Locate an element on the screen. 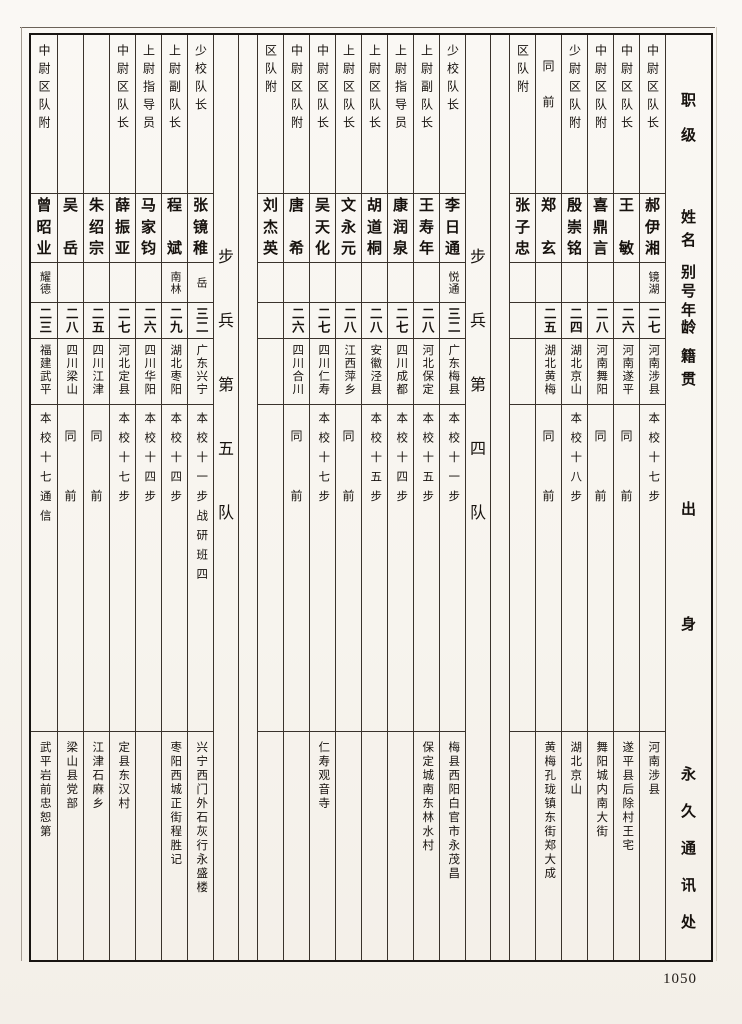 This screenshot has height=1024, width=742. cell-text: 四川成都 is located at coordinates (401, 370).